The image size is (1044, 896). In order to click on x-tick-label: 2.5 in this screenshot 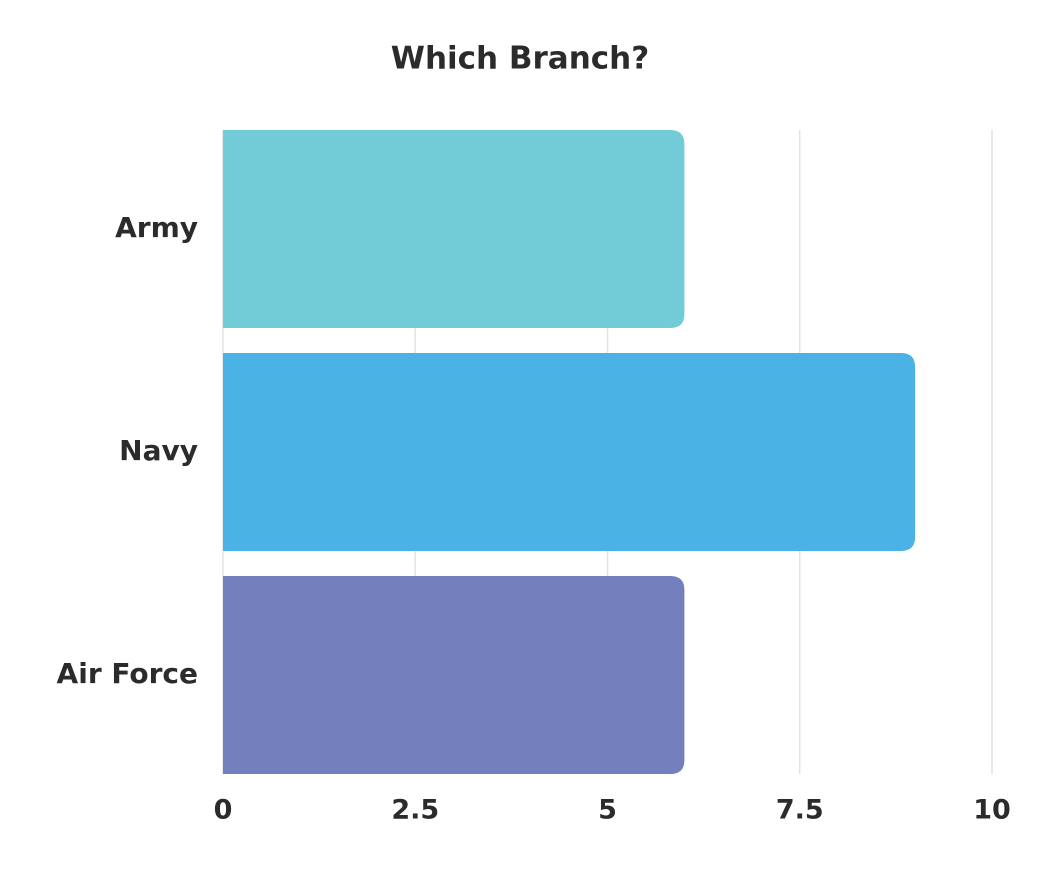, I will do `click(415, 810)`.